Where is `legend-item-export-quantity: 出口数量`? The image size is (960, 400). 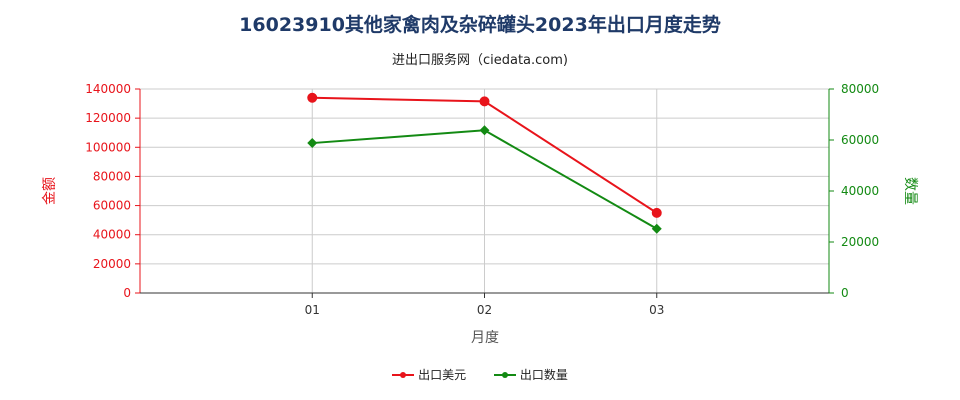 legend-item-export-quantity: 出口数量 is located at coordinates (530, 374).